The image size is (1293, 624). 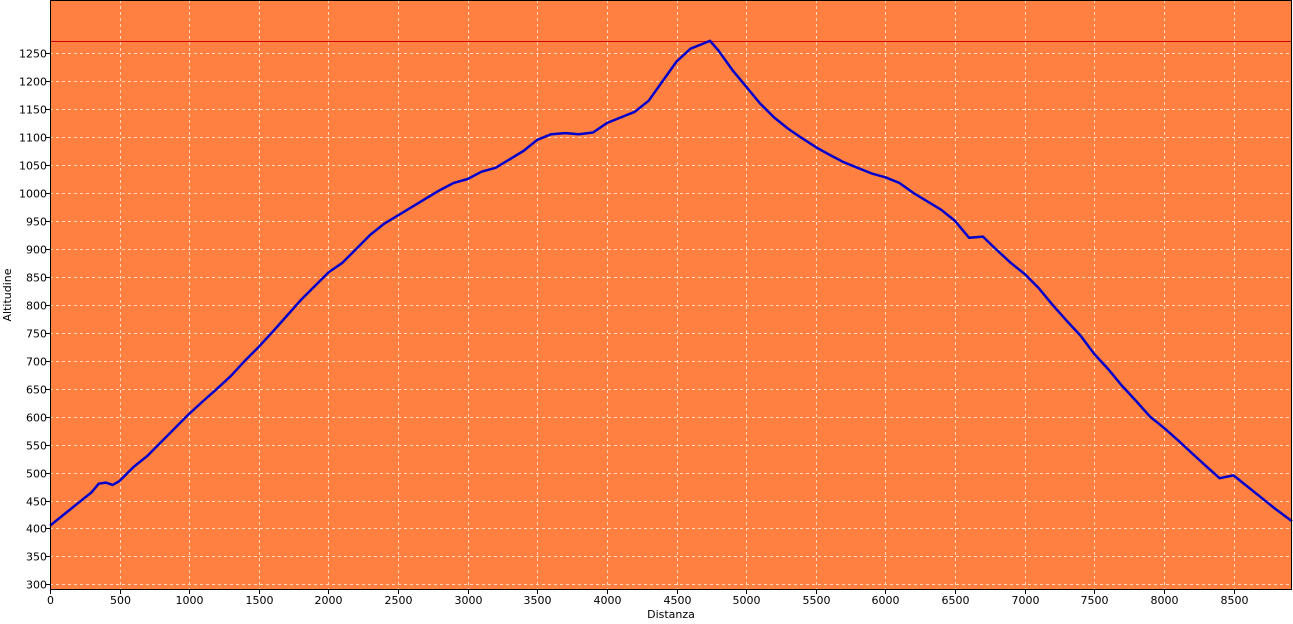 What do you see at coordinates (538, 600) in the screenshot?
I see `x-tick-label: 3500` at bounding box center [538, 600].